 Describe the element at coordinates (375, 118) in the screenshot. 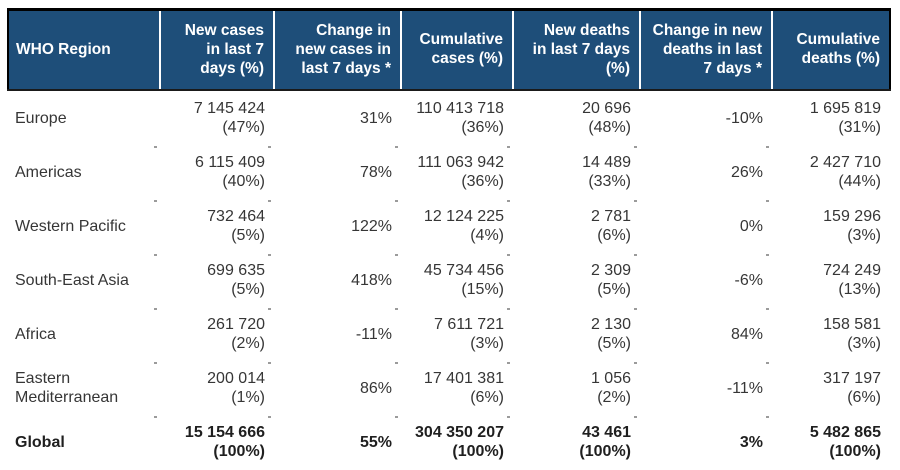

I see `cell-change-new-cases: 31%` at that location.